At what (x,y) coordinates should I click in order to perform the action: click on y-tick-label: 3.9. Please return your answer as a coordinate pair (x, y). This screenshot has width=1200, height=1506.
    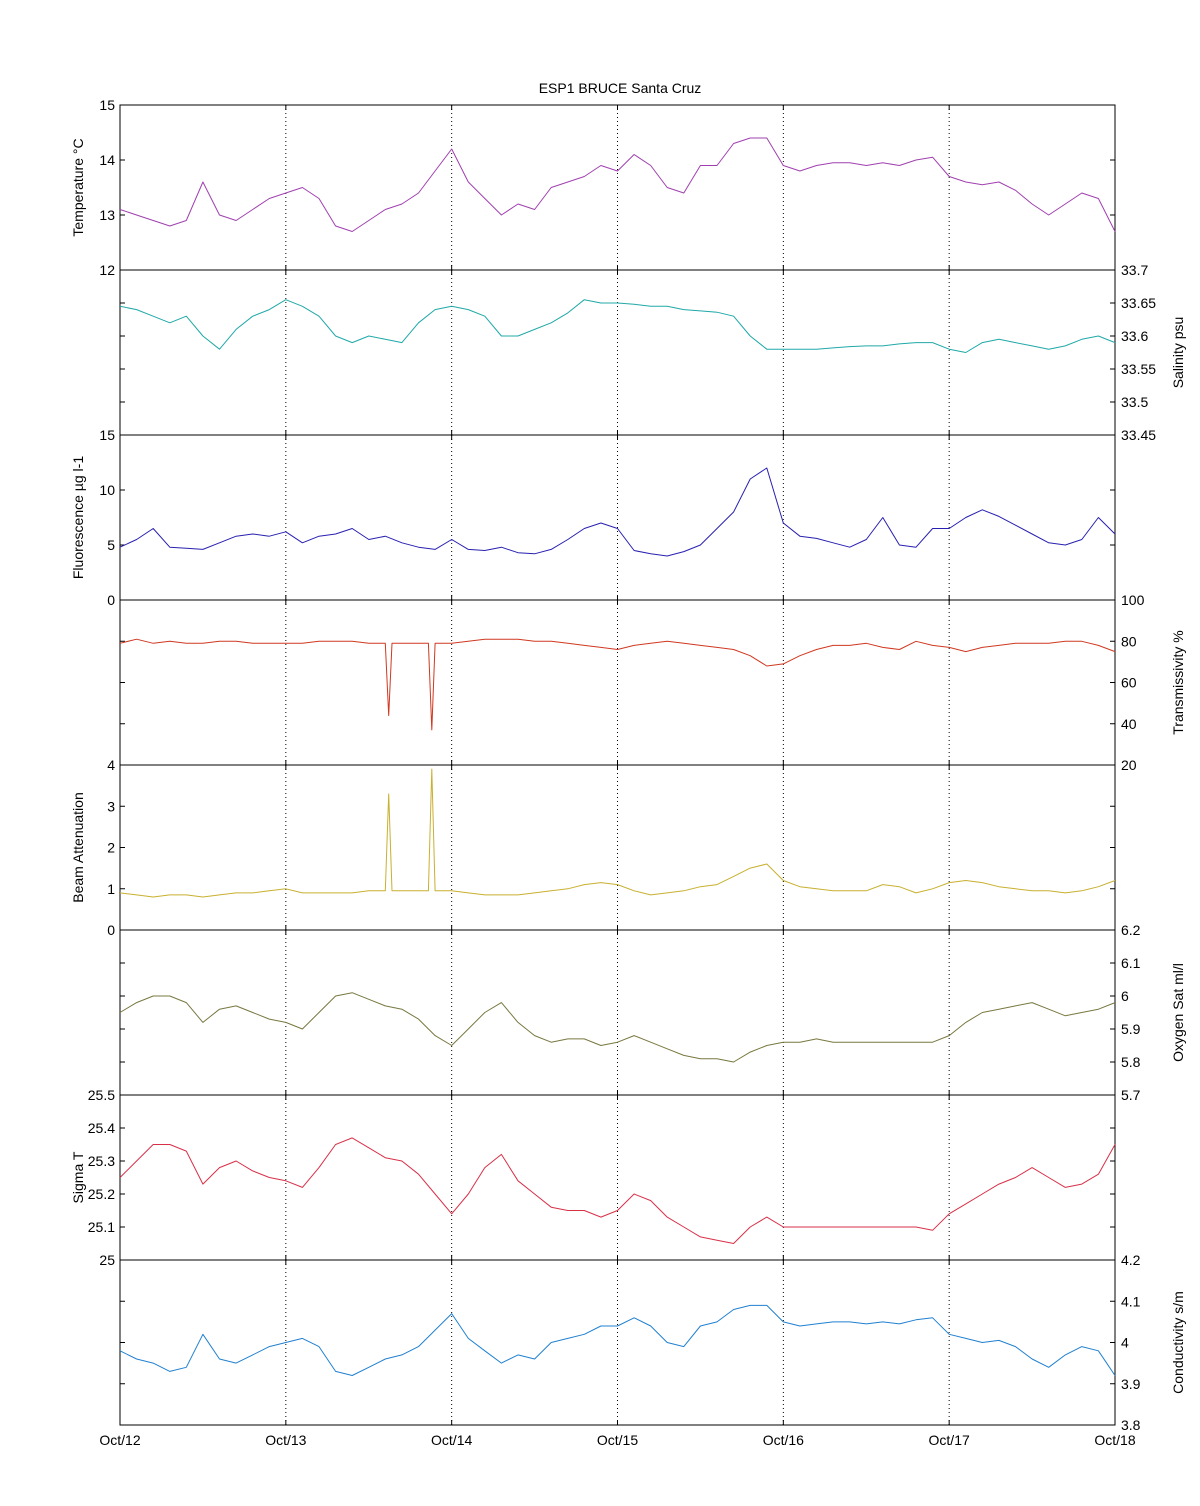
    Looking at the image, I should click on (1131, 1384).